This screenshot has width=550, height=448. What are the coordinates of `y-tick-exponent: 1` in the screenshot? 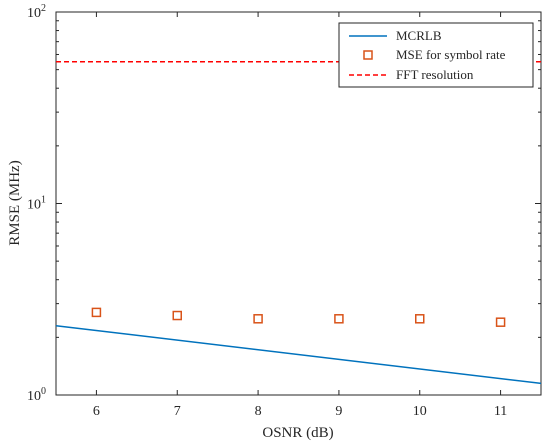 It's located at (43, 200).